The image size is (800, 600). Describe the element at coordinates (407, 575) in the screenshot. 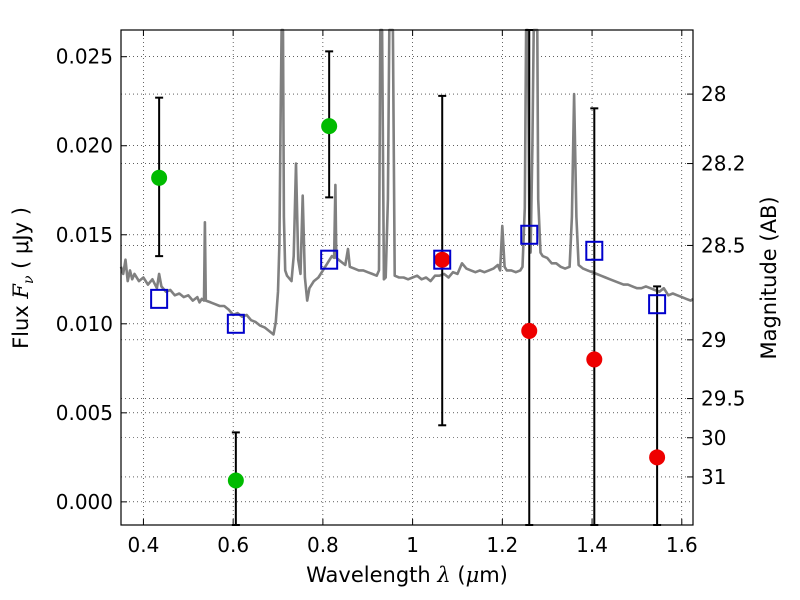

I see `x-axis-title: Wavelength λ (μm)` at that location.